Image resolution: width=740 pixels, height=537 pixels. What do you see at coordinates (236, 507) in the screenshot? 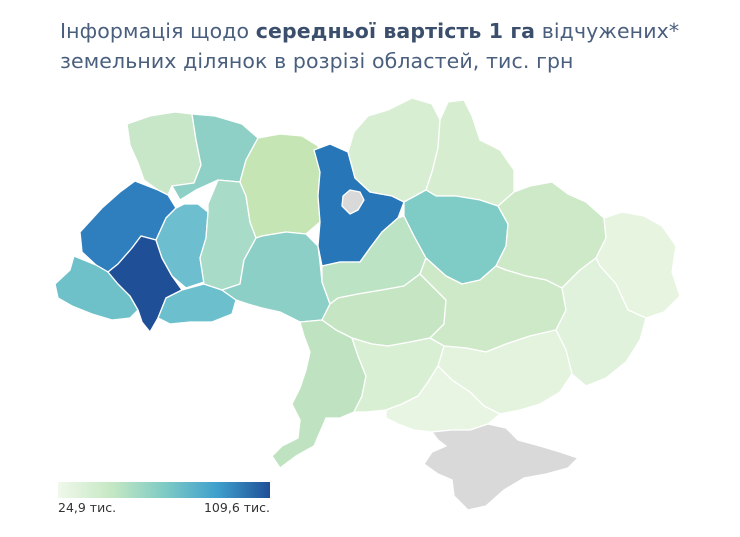
I see `legend-max-label: 109,6 тис.` at bounding box center [236, 507].